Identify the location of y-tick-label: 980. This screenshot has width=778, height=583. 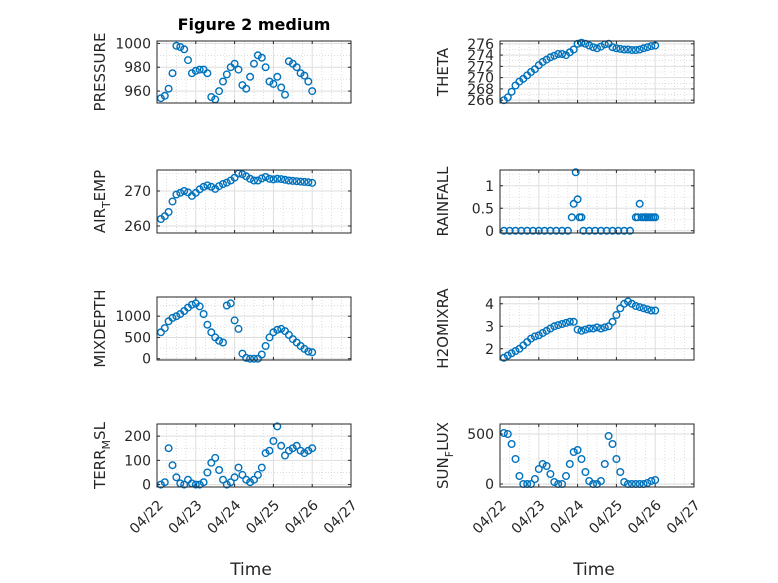
(137, 68).